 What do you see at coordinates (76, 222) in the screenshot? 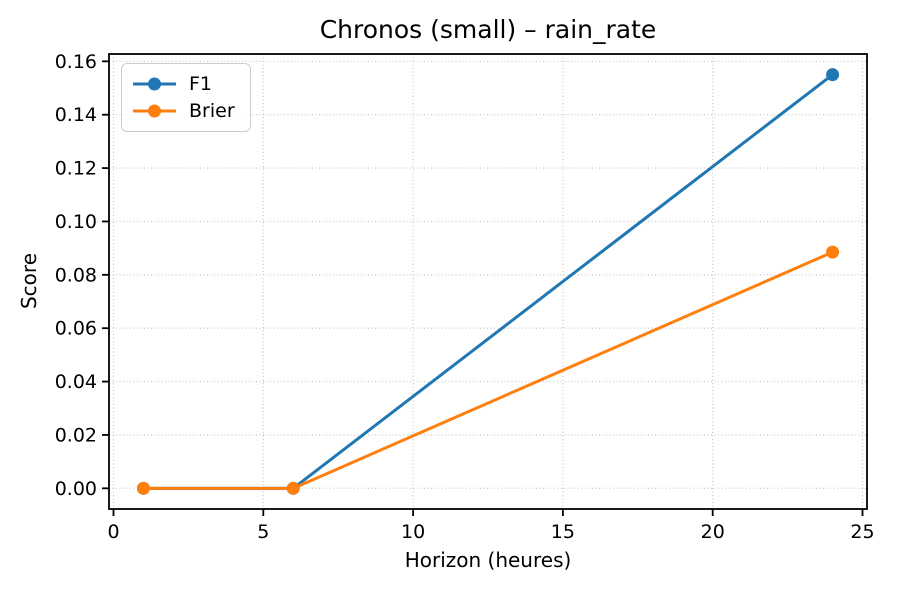
I see `y-tick-label: 0.10` at bounding box center [76, 222].